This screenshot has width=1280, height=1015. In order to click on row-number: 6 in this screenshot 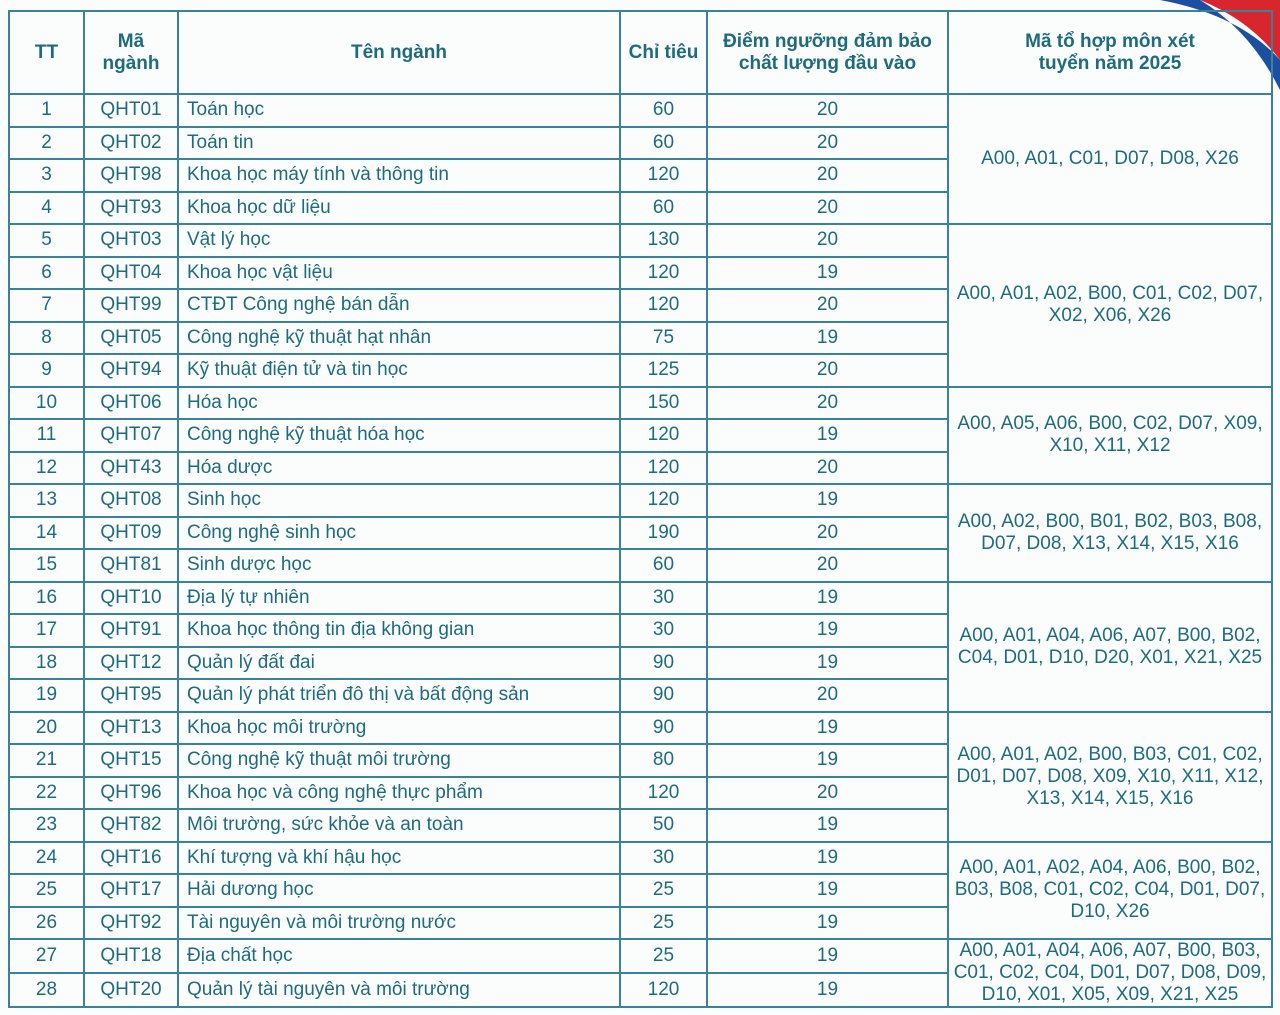, I will do `click(46, 272)`.